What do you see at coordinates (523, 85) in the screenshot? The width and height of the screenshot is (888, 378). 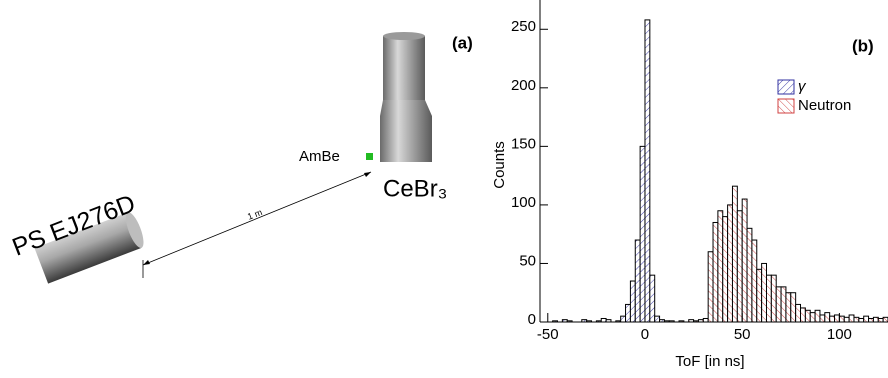 I see `y-tick-label: 200` at bounding box center [523, 85].